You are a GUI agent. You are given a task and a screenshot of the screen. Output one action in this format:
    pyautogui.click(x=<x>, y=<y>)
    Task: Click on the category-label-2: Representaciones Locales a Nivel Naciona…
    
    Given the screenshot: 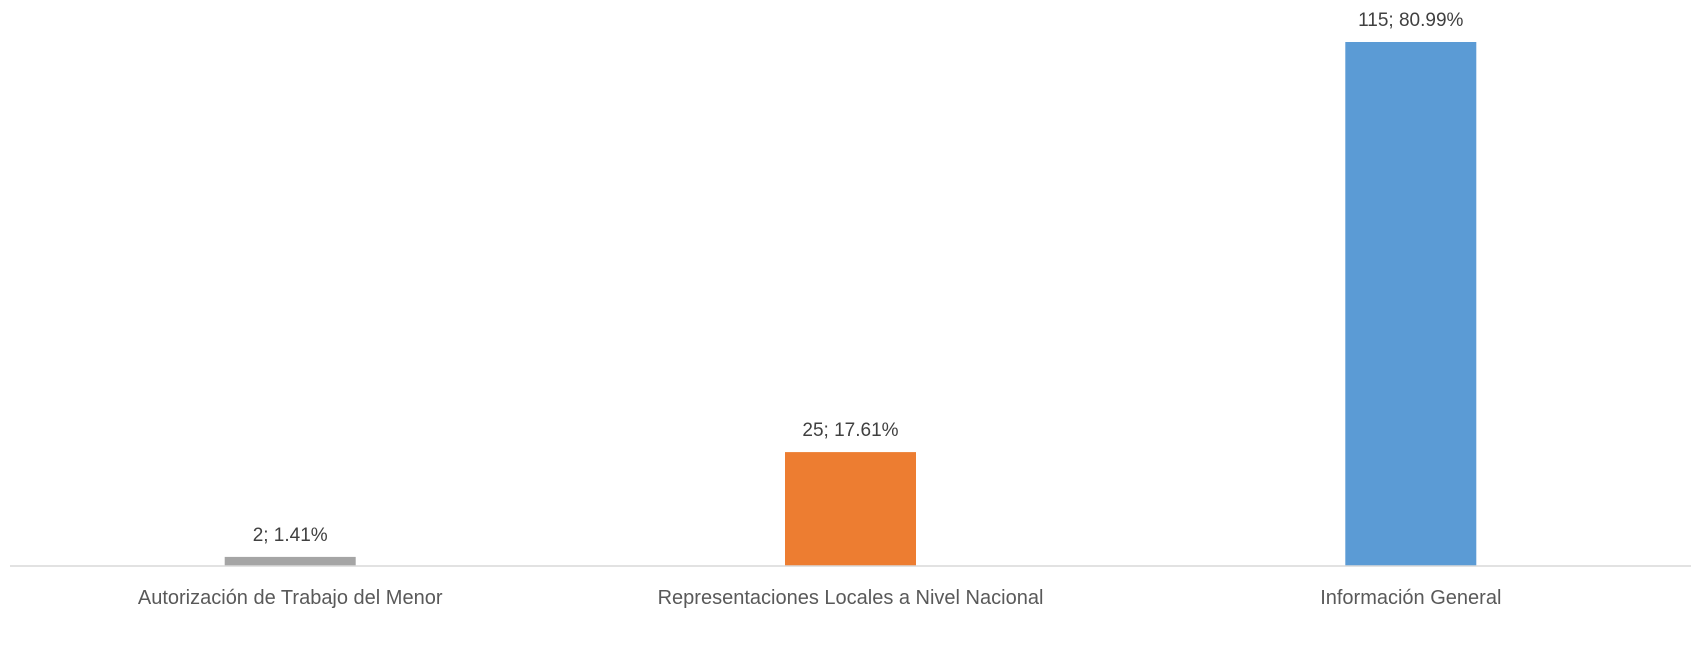 What is the action you would take?
    pyautogui.click(x=851, y=598)
    